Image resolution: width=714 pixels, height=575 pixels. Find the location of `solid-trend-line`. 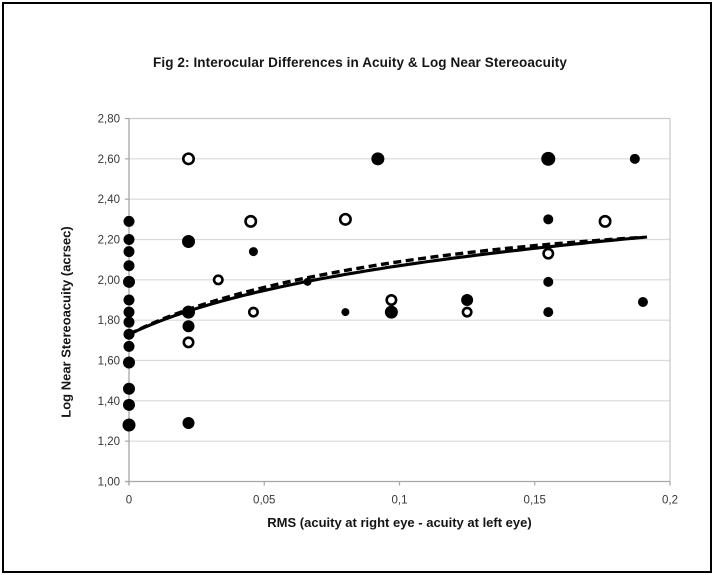

solid-trend-line is located at coordinates (388, 285).